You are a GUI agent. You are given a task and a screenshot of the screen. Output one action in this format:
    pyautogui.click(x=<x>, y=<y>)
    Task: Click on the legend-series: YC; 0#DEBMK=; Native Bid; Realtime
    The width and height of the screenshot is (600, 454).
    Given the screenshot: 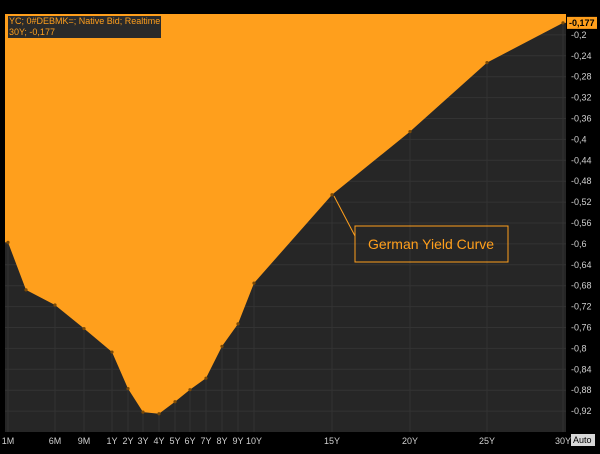 What is the action you would take?
    pyautogui.click(x=85, y=21)
    